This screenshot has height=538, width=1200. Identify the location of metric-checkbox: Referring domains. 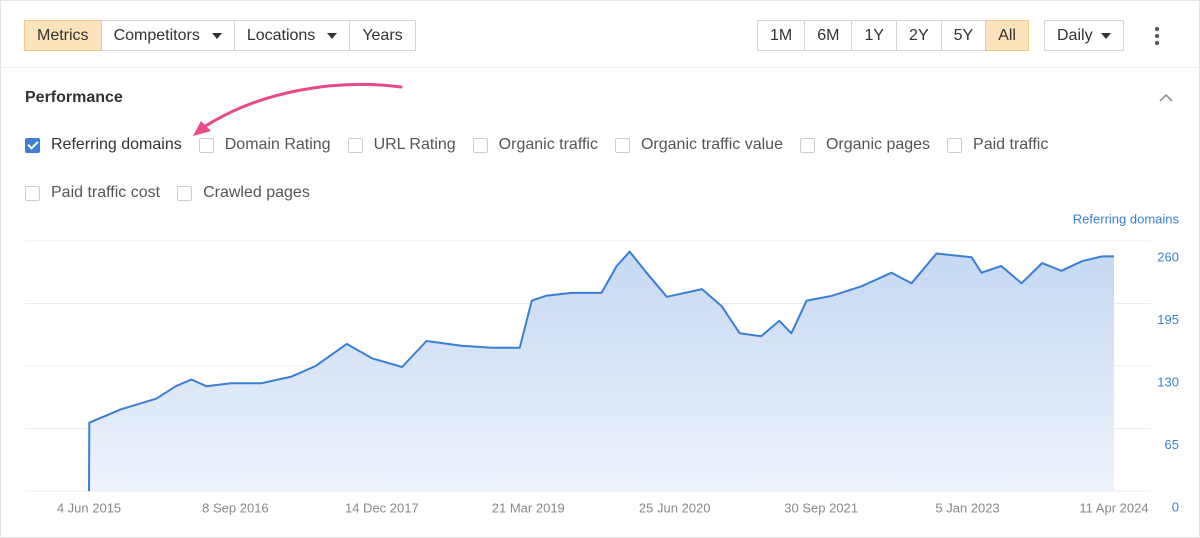
(103, 145).